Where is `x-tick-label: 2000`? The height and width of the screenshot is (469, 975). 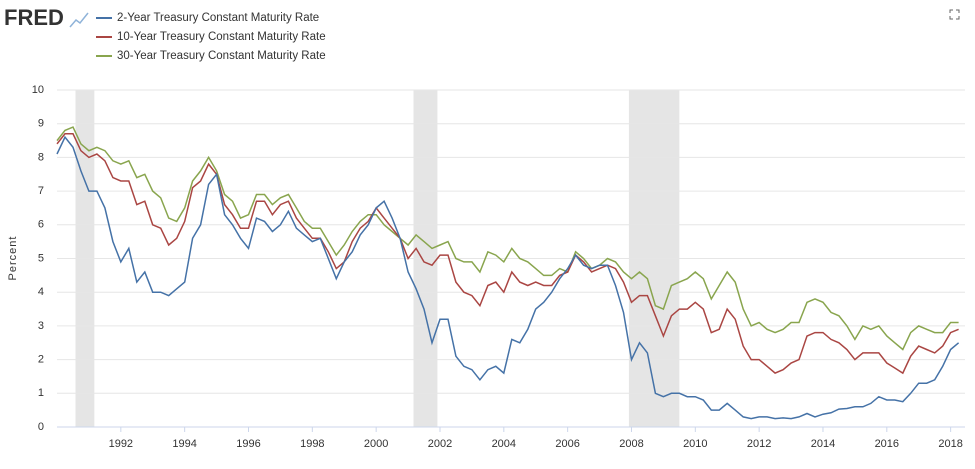
x-tick-label: 2000 is located at coordinates (376, 444).